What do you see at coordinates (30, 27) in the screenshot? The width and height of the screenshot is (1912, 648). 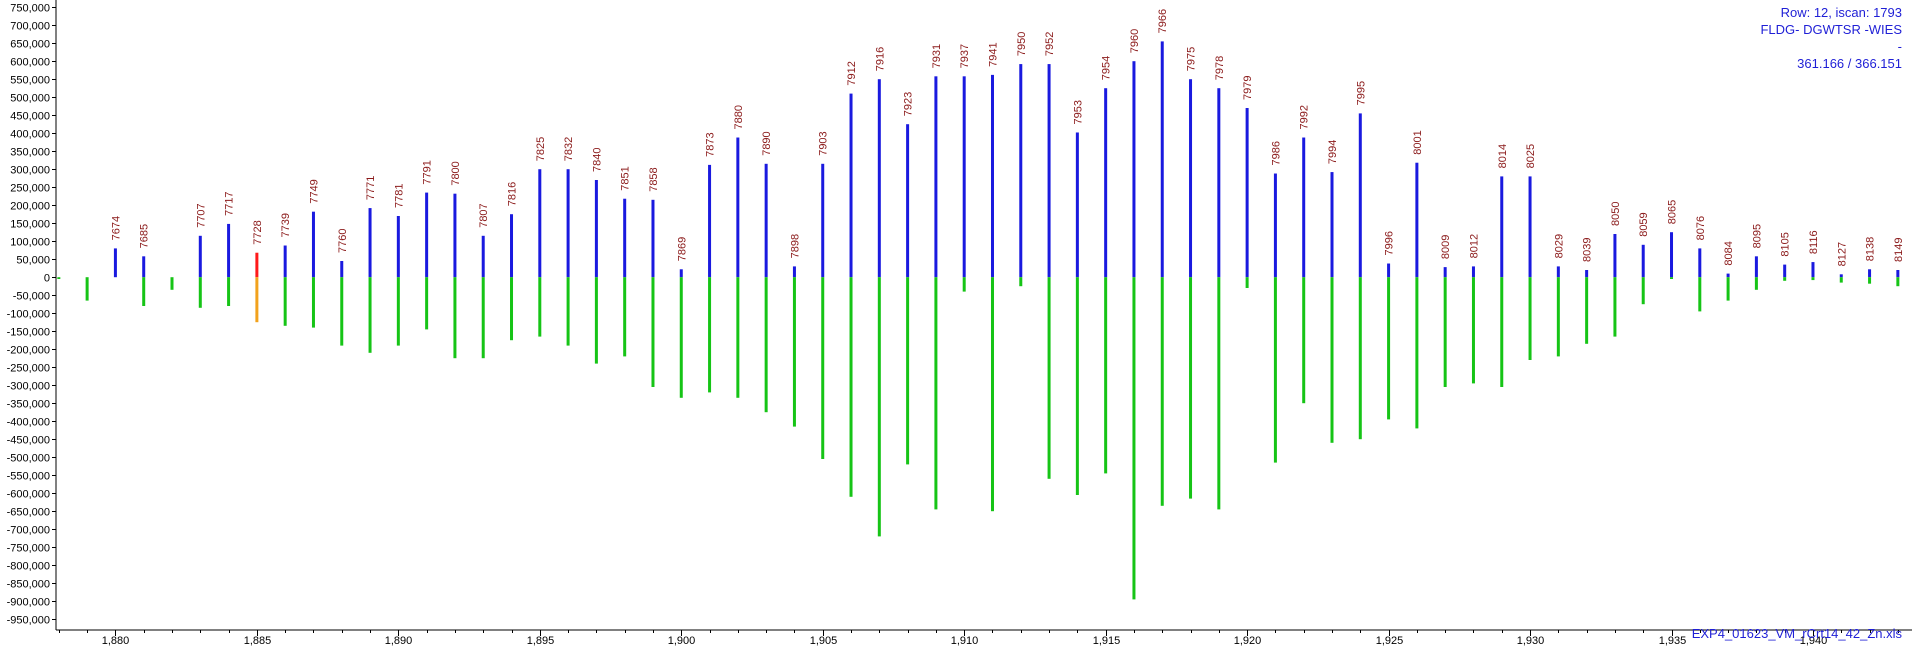 I see `y-tick-label: 700,000` at bounding box center [30, 27].